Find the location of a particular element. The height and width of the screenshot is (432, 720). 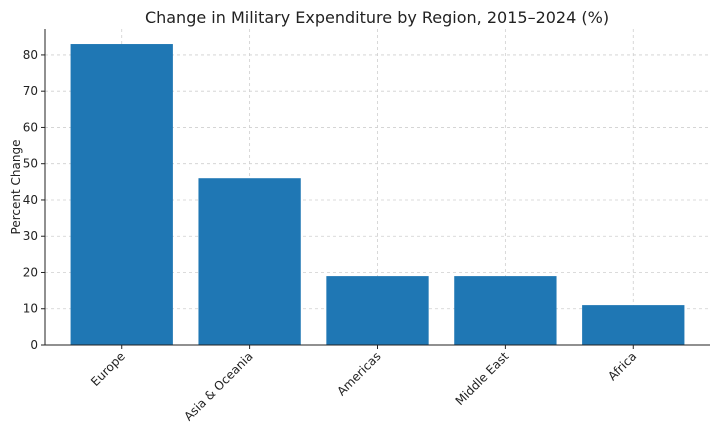

y-tick-label: 10 is located at coordinates (30, 309).